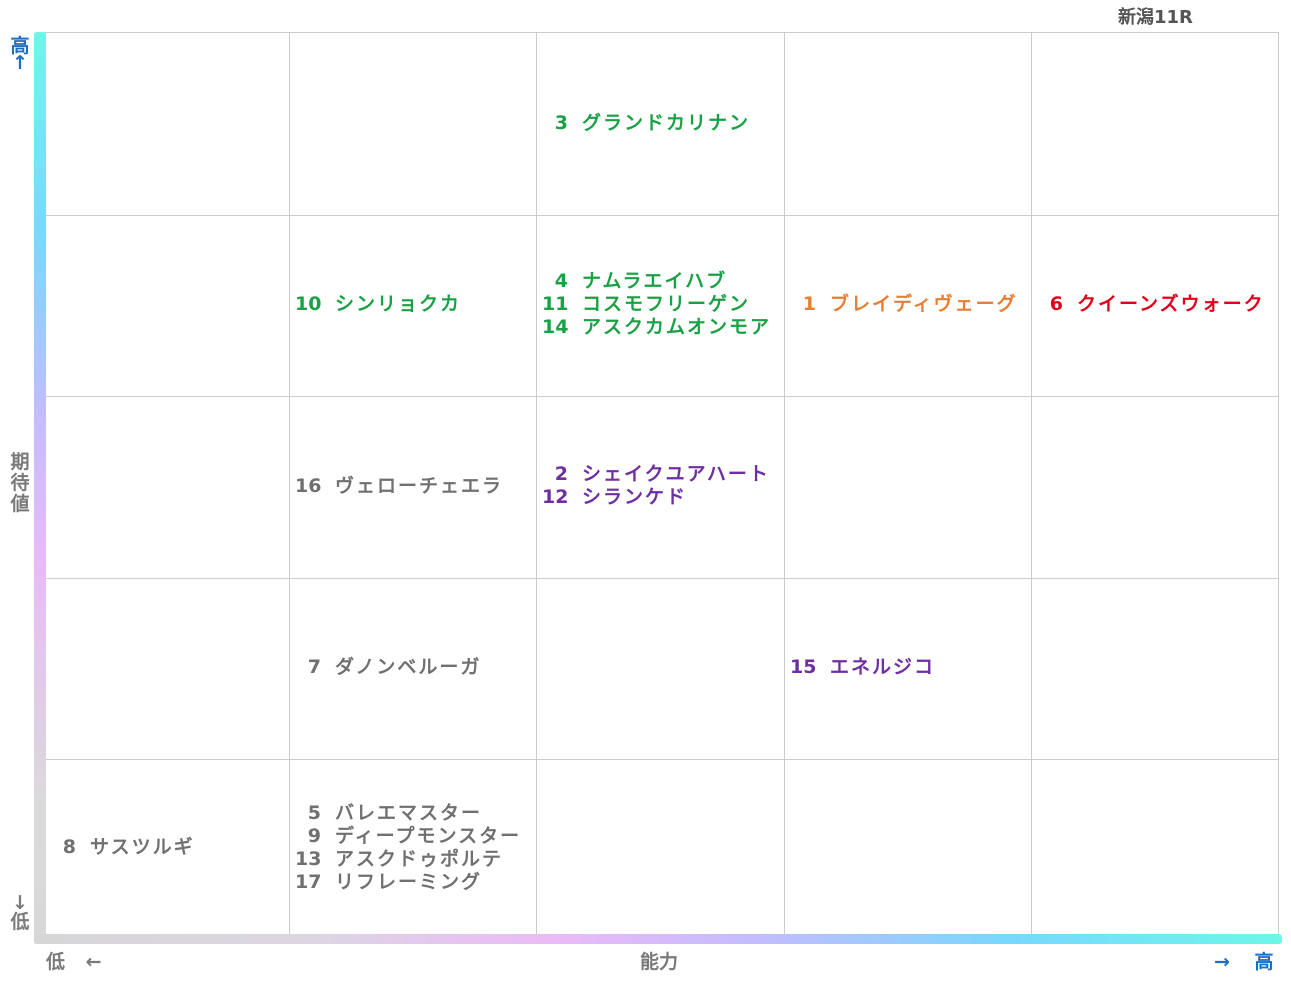  What do you see at coordinates (20, 62) in the screenshot?
I see `y-up-arrow-icon: ↑` at bounding box center [20, 62].